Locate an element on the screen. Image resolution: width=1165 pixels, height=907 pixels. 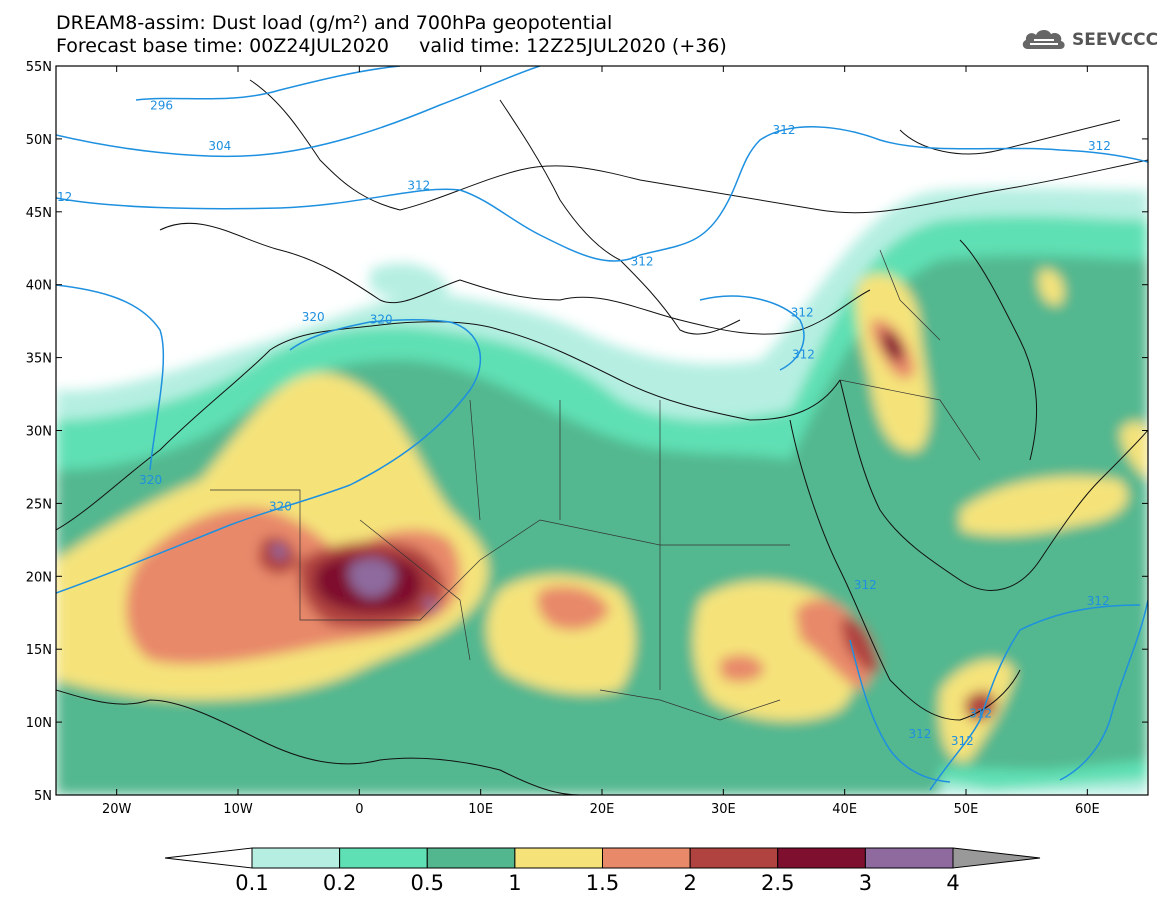
lon-label: 50E is located at coordinates (966, 809).